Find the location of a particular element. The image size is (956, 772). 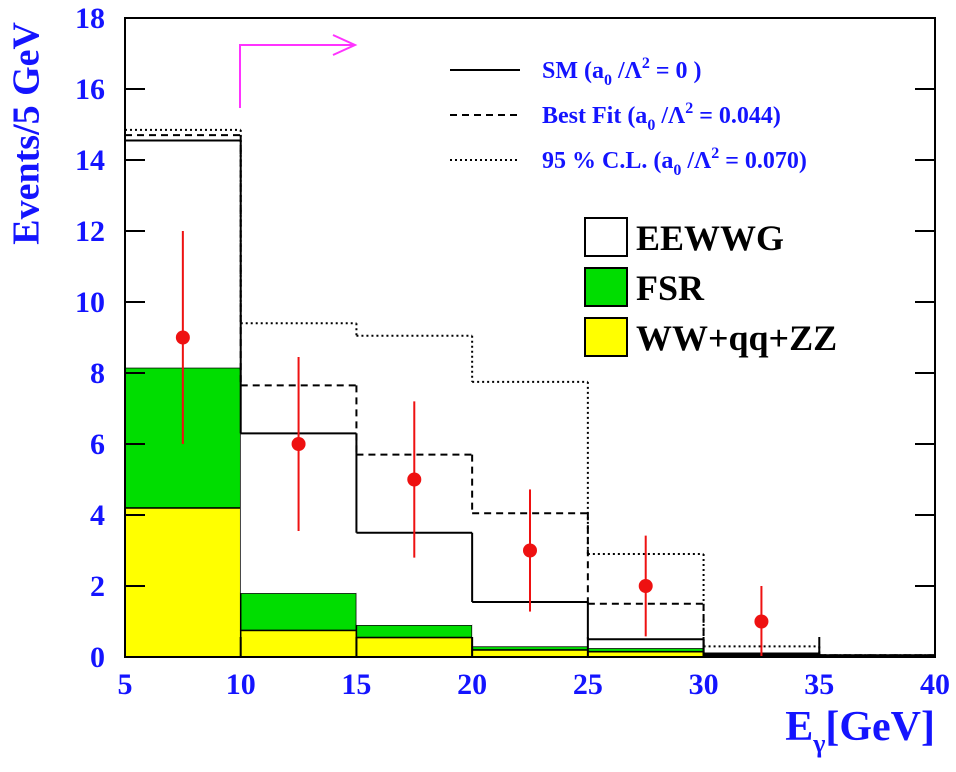

x-tick-label: 30 is located at coordinates (704, 684).